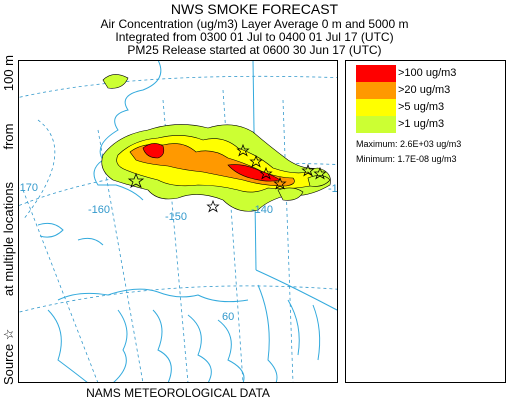  What do you see at coordinates (178, 393) in the screenshot?
I see `data-source-footer: NAMS METEOROLOGICAL DATA` at bounding box center [178, 393].